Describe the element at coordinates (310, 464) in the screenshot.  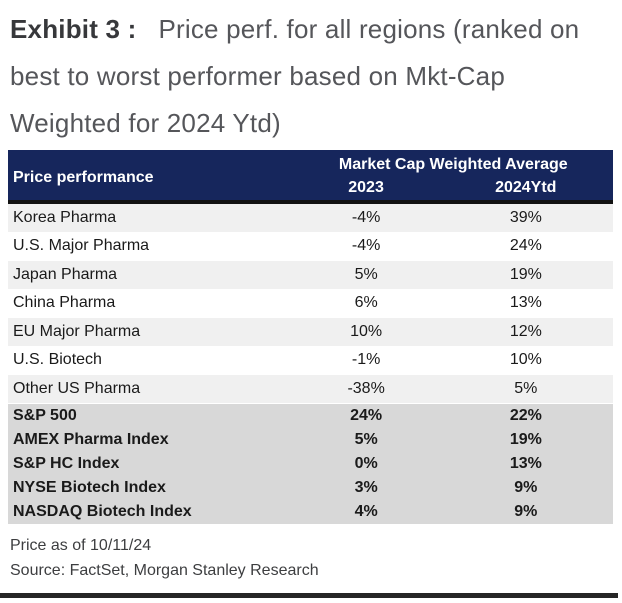
I see `table-row-sp-hc-index: S&P HC Index 0% 13%` at that location.